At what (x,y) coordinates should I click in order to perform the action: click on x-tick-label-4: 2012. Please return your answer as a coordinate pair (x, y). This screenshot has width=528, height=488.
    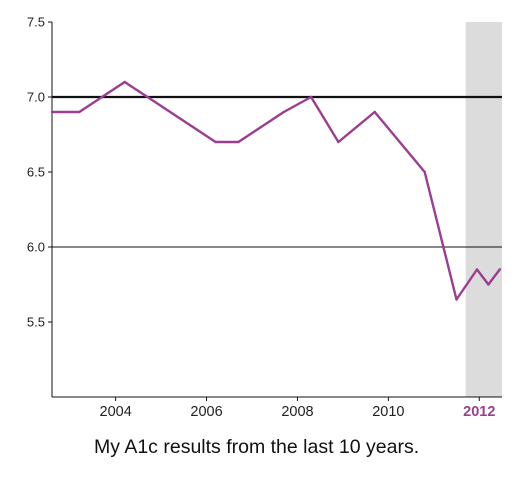
    Looking at the image, I should click on (479, 412).